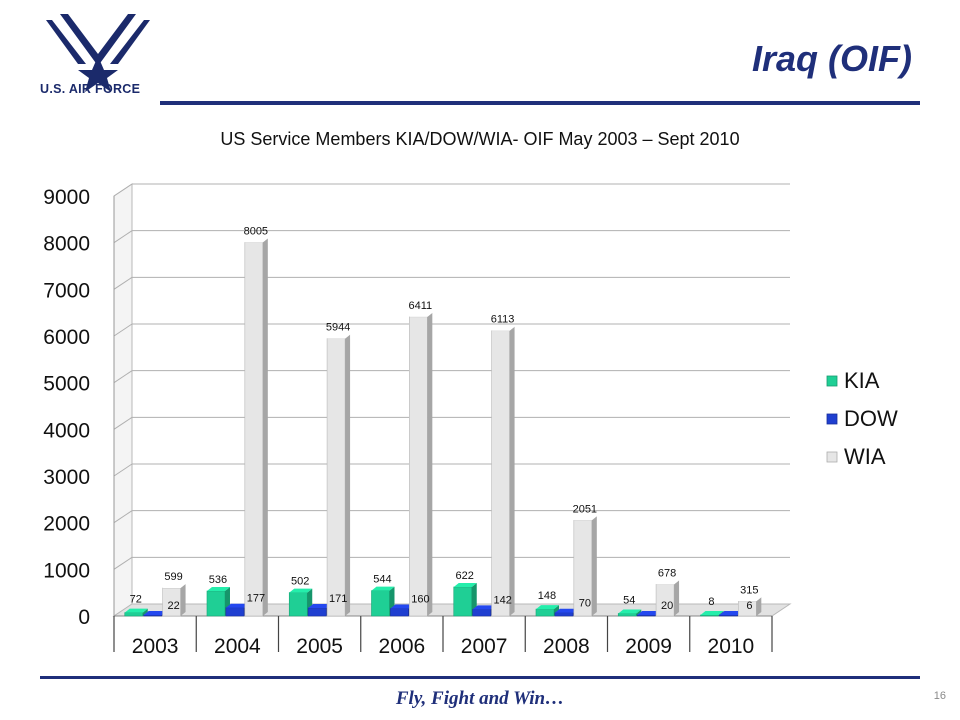 This screenshot has width=960, height=720. Describe the element at coordinates (503, 471) in the screenshot. I see `bar-wia-2007` at that location.